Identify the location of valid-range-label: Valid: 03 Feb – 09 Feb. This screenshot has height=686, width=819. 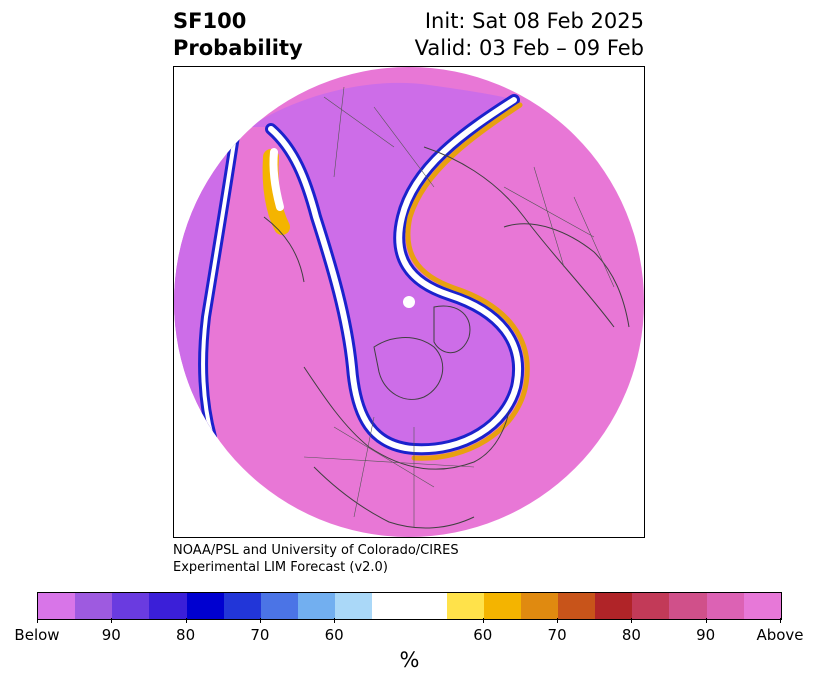
(529, 48).